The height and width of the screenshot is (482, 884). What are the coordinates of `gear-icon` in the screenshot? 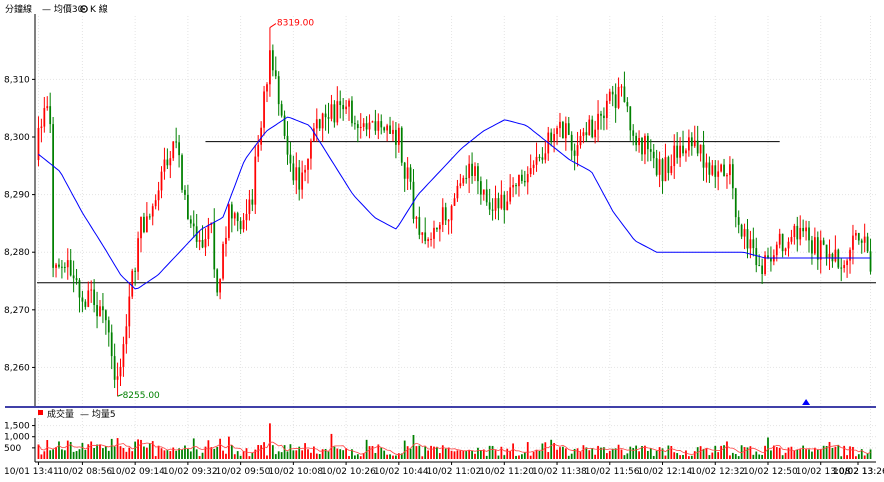 It's located at (84, 9).